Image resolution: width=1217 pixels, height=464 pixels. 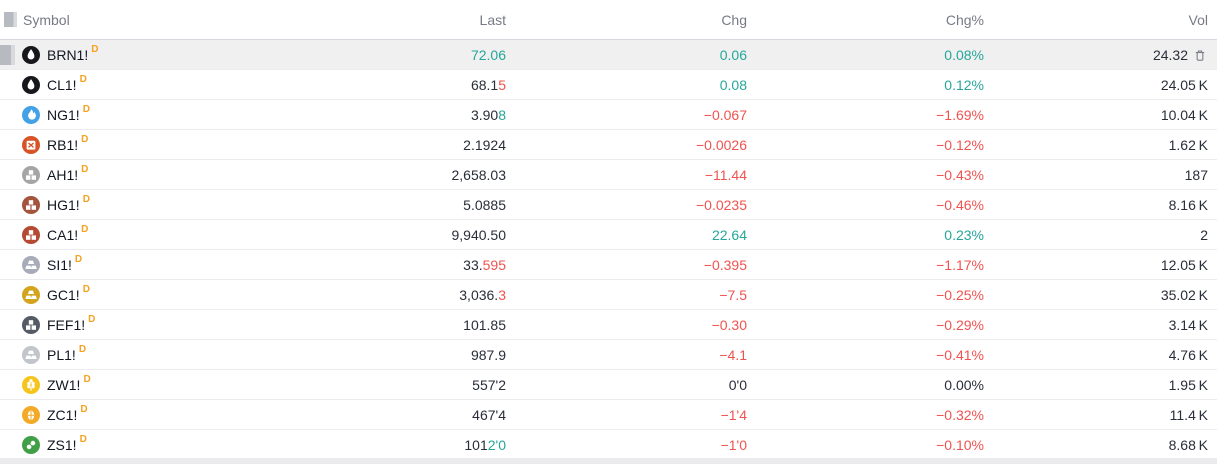 I want to click on value-segment: −0.12%, so click(x=960, y=144).